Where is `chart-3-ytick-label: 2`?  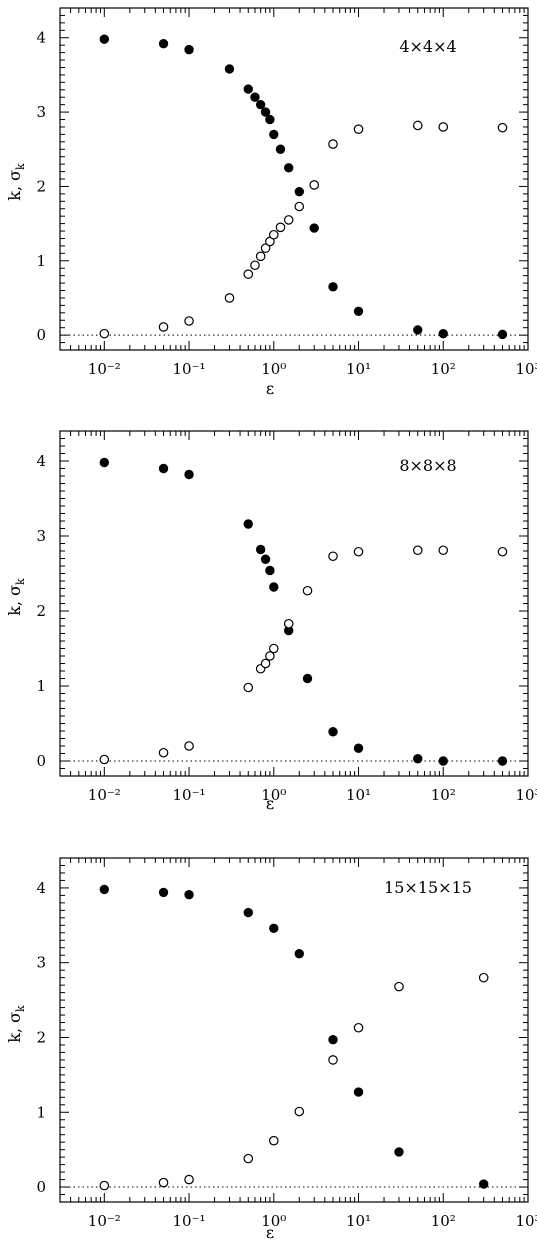 chart-3-ytick-label: 2 is located at coordinates (41, 1037).